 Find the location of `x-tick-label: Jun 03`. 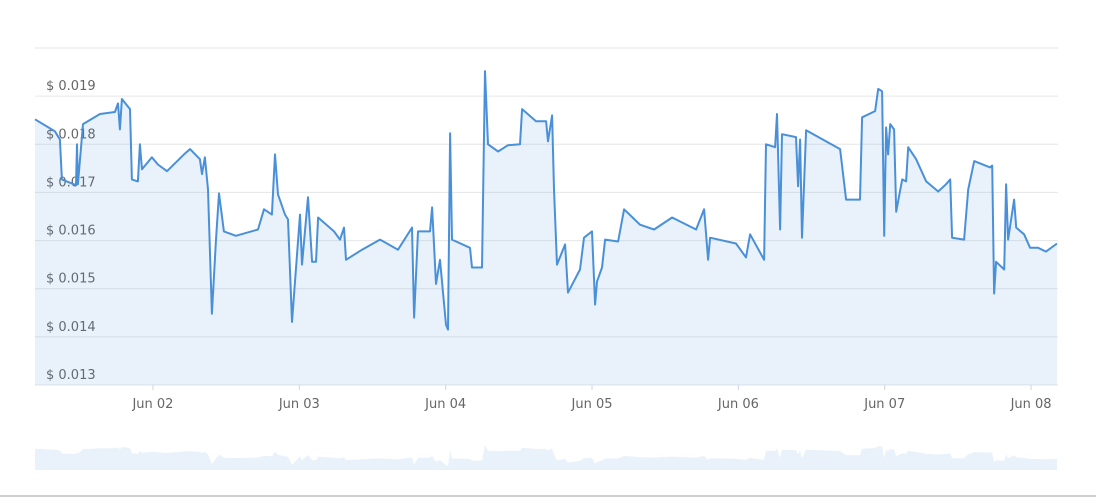

x-tick-label: Jun 03 is located at coordinates (299, 404).